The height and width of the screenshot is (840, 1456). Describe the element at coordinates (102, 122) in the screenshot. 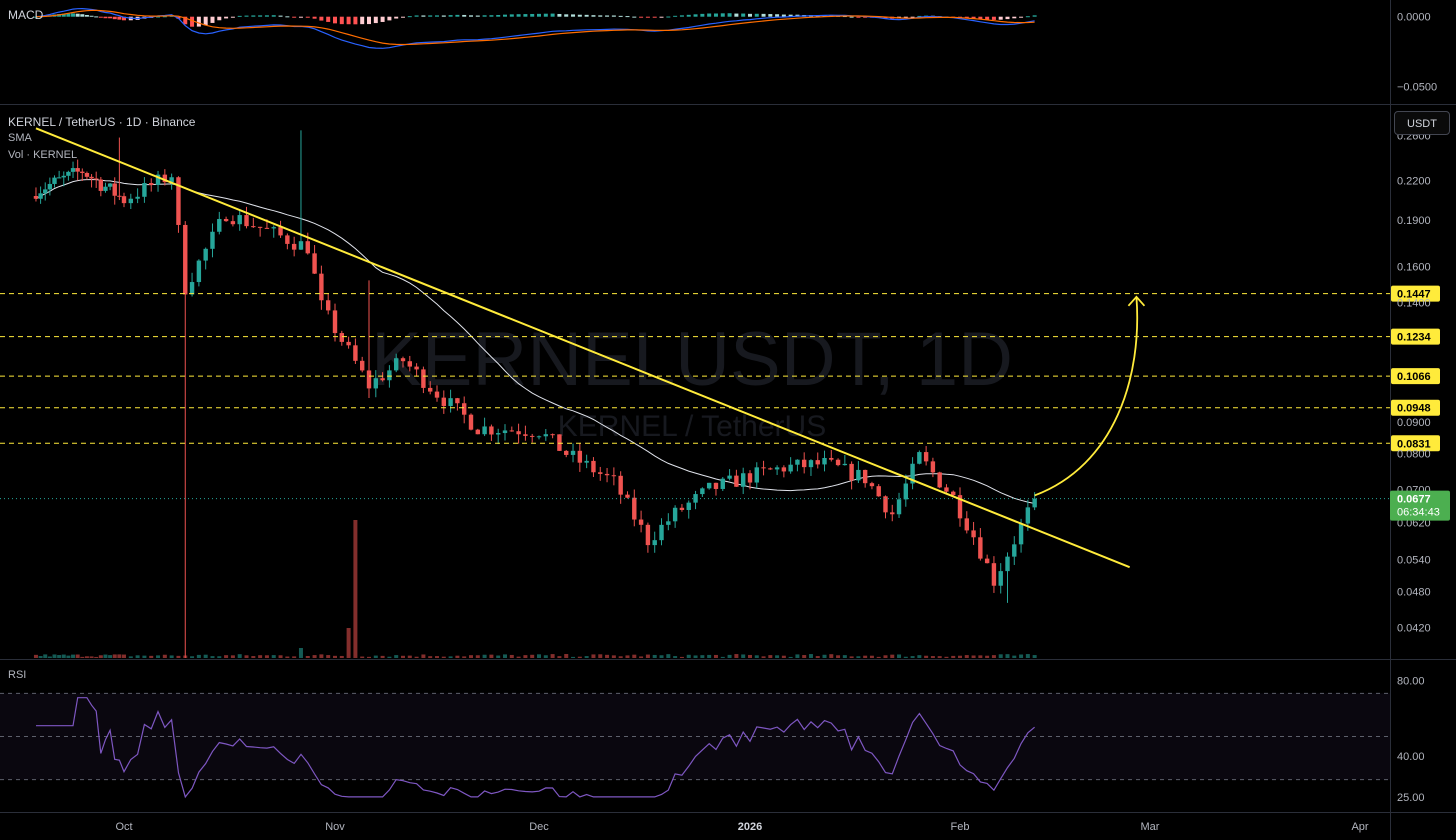

I see `symbol-title: KERNEL / TetherUS · 1D · Binance` at that location.